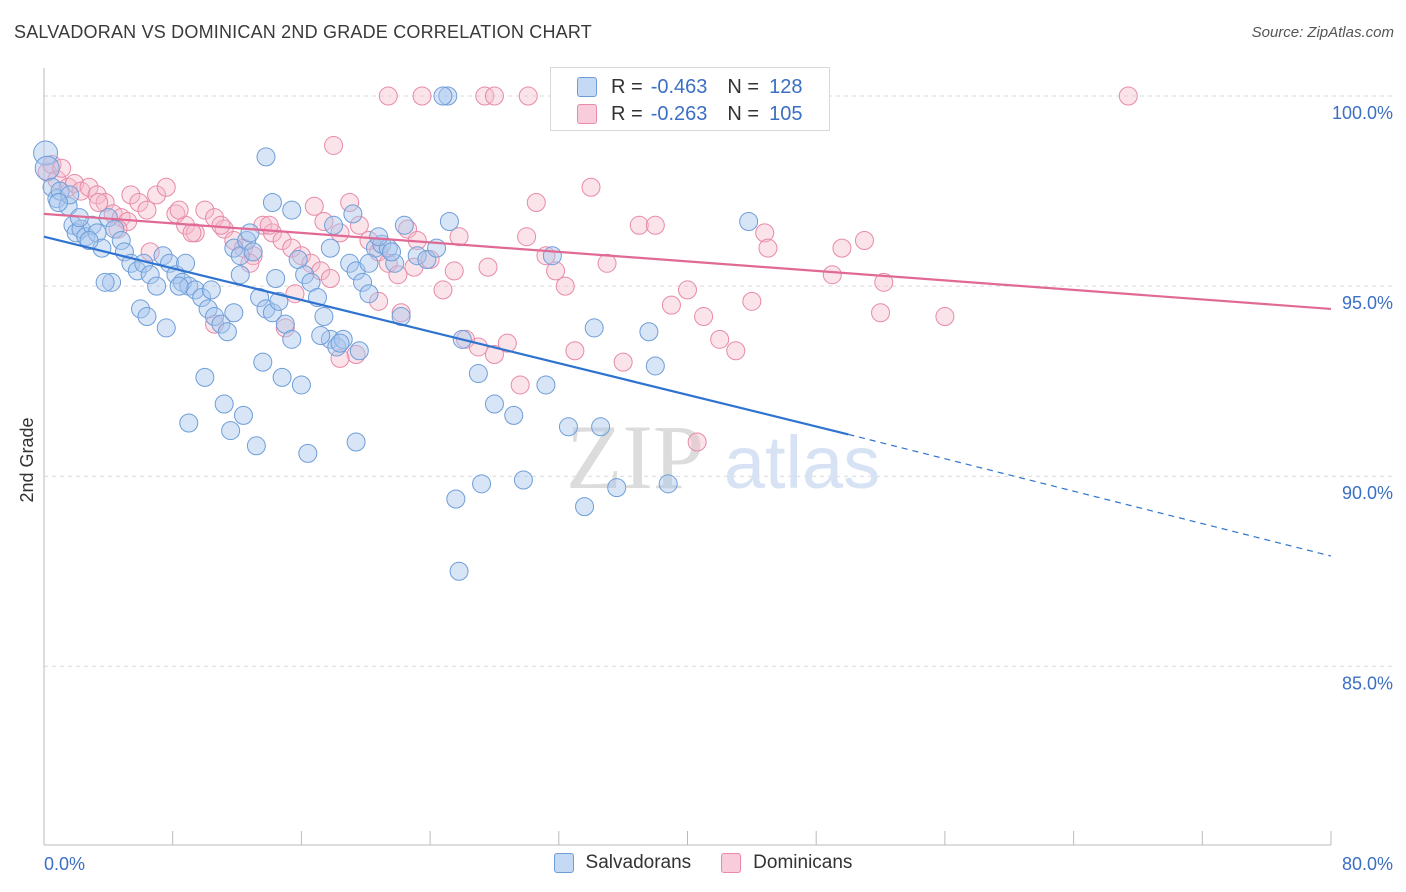 The image size is (1406, 892). What do you see at coordinates (687, 261) in the screenshot?
I see `dominicans-trend-line` at bounding box center [687, 261].